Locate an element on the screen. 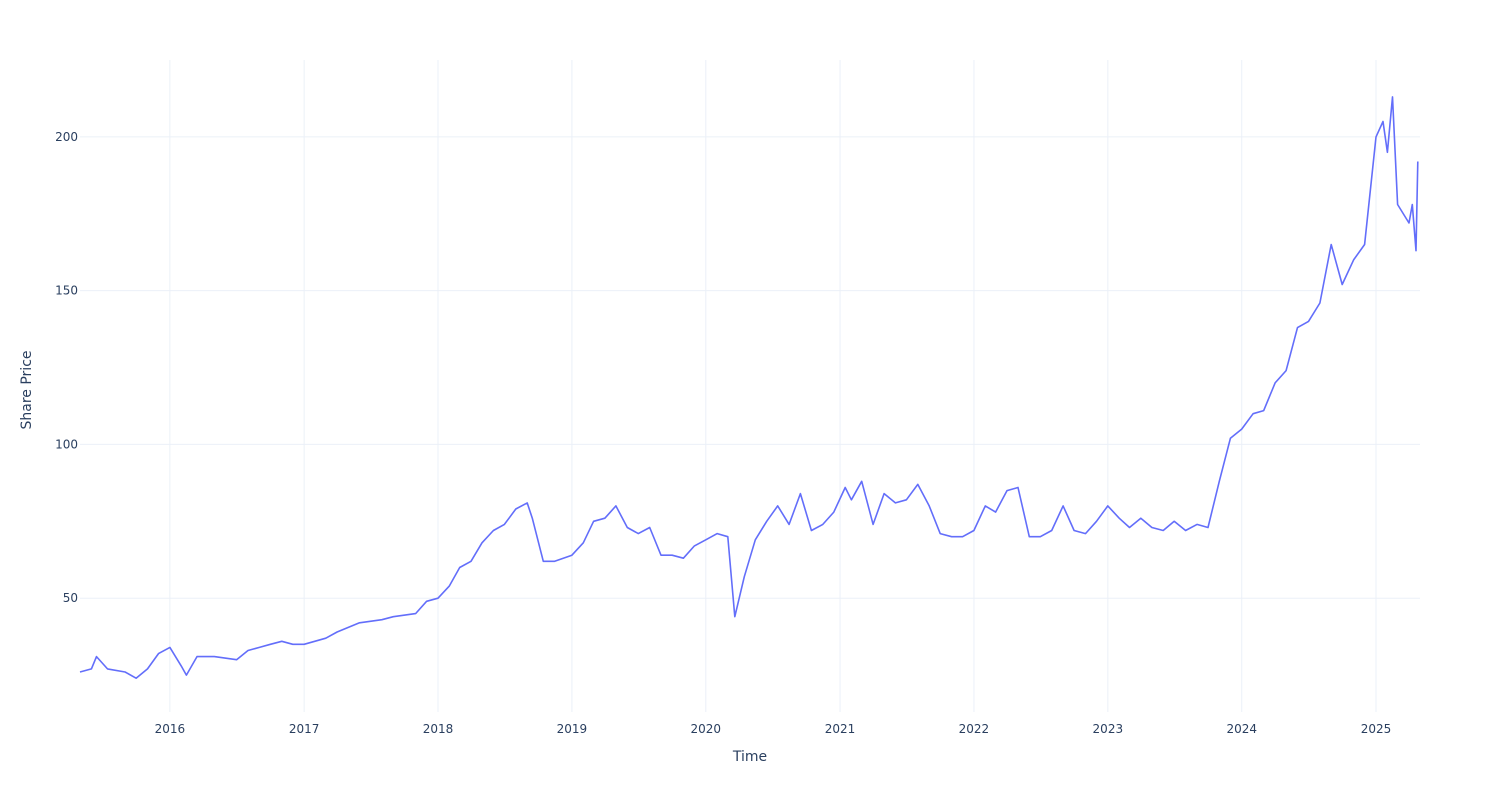  x-tick-label: 2024 is located at coordinates (1241, 729).